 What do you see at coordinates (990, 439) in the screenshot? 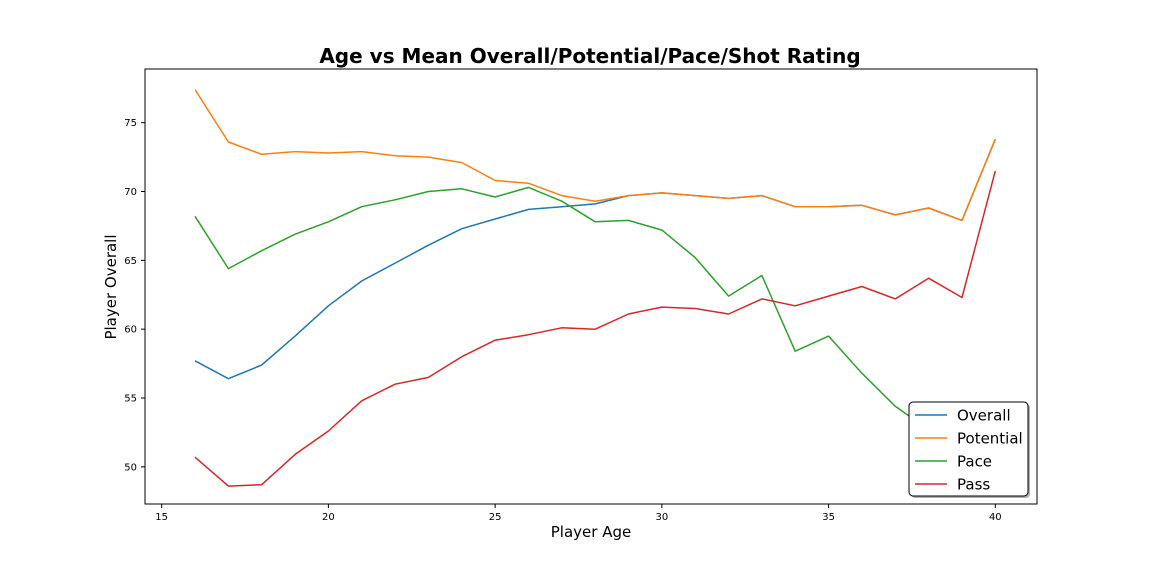
I see `legend-label-potential: Potential` at bounding box center [990, 439].